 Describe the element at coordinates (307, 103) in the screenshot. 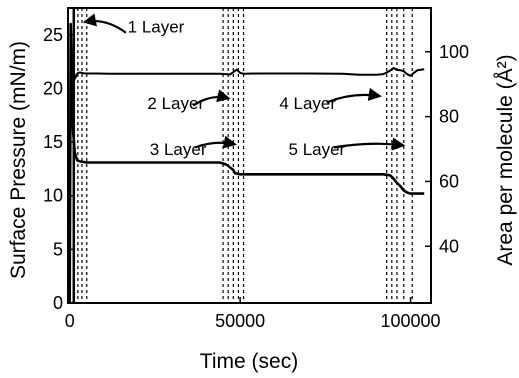

I see `annotation-label-4: 4 Layer` at that location.